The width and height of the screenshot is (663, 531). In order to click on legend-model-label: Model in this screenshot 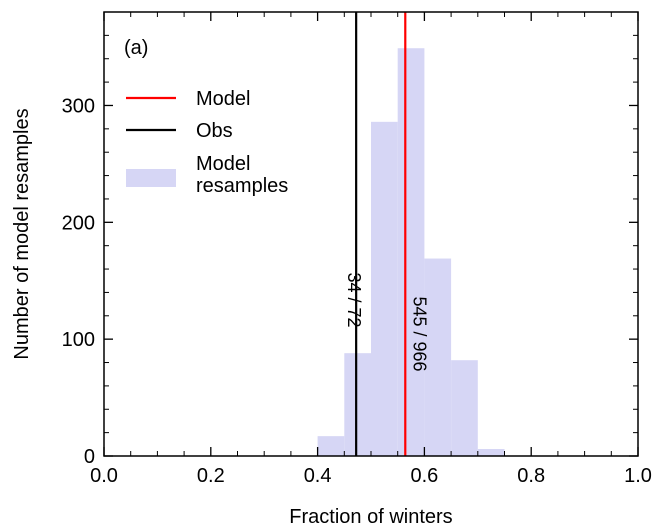, I will do `click(223, 99)`.